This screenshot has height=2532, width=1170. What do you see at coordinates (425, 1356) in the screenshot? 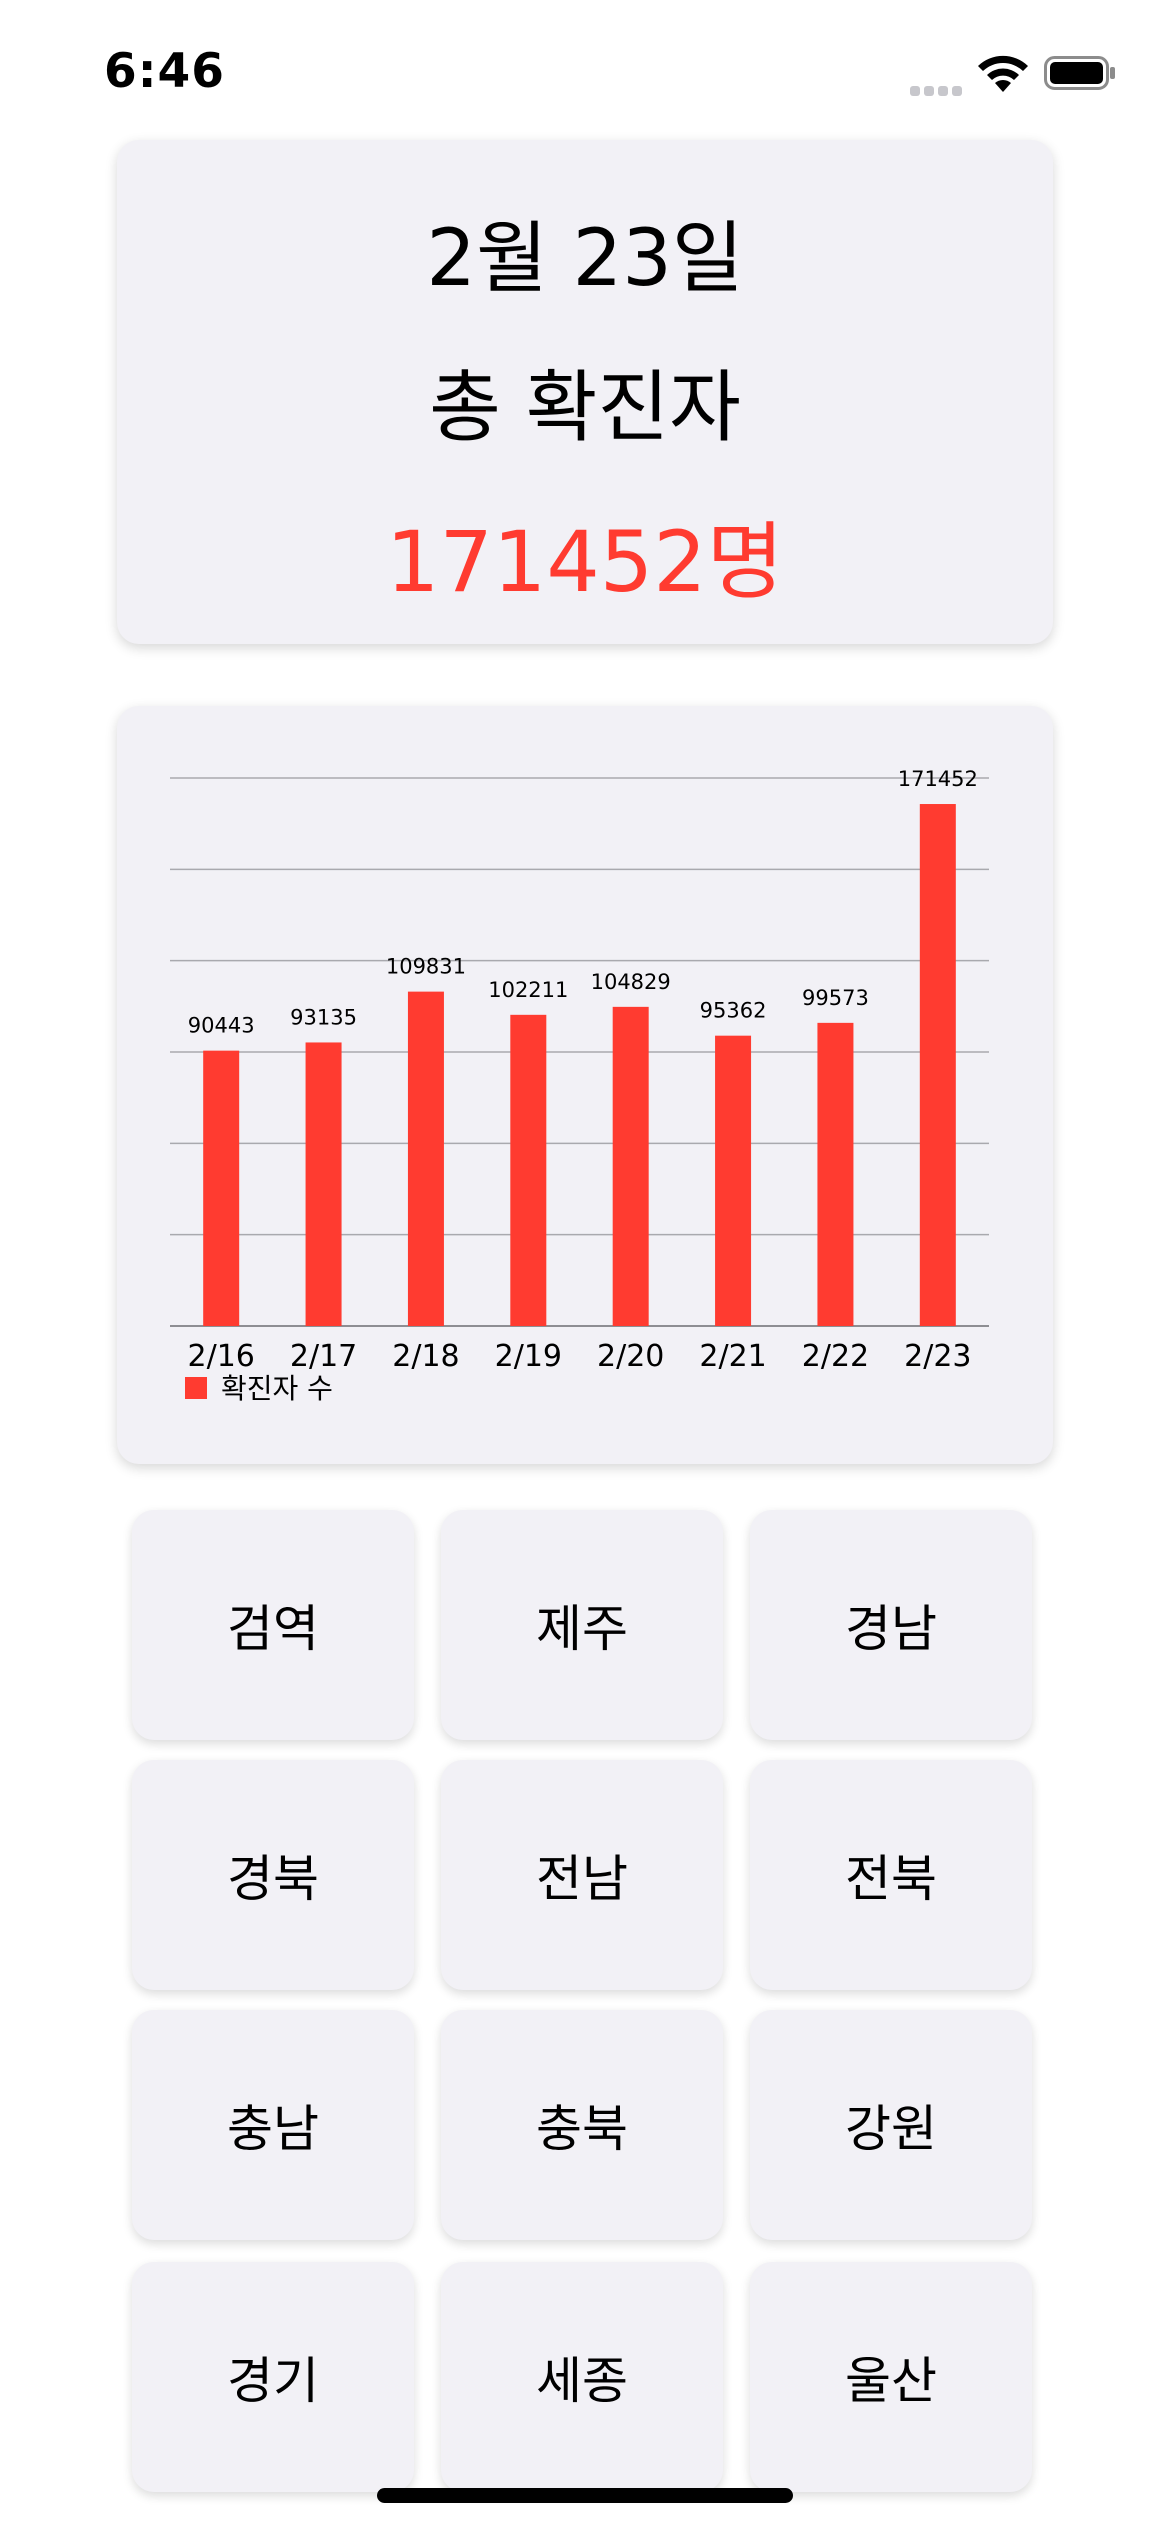
I see `x-tick-label: 2/18` at bounding box center [425, 1356].